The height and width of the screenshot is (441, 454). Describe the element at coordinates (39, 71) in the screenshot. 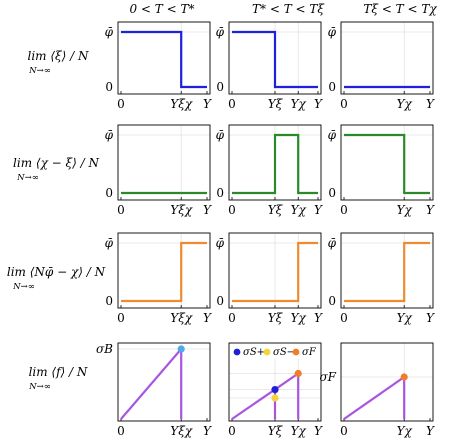

I see `row-sub-0: N→∞` at that location.